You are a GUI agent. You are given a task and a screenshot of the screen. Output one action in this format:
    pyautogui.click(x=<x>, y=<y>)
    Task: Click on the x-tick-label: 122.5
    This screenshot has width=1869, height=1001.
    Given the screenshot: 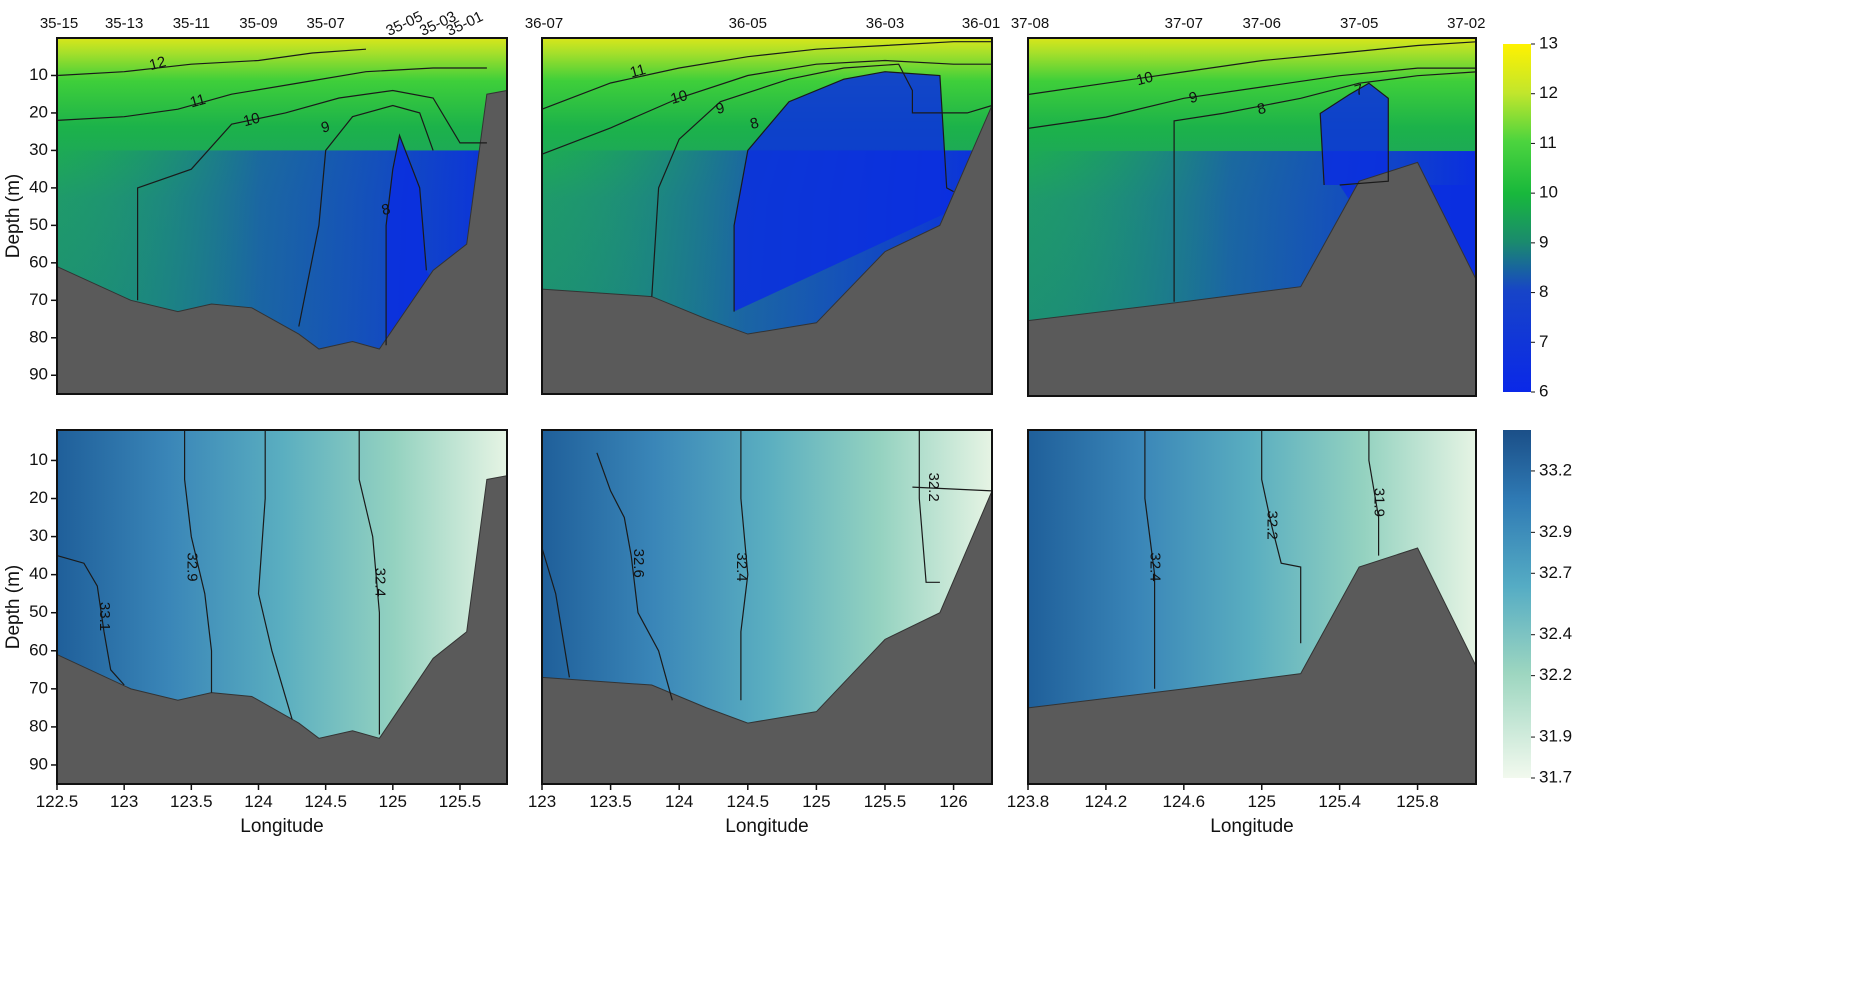 What is the action you would take?
    pyautogui.click(x=57, y=801)
    